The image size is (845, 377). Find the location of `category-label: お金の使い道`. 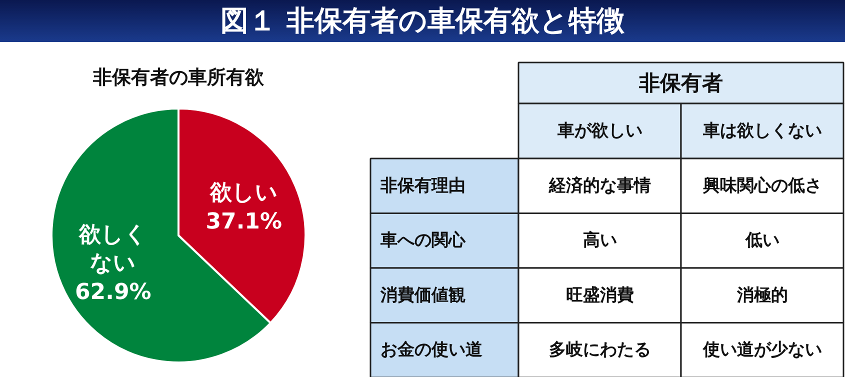

category-label: お金の使い道 is located at coordinates (431, 350).